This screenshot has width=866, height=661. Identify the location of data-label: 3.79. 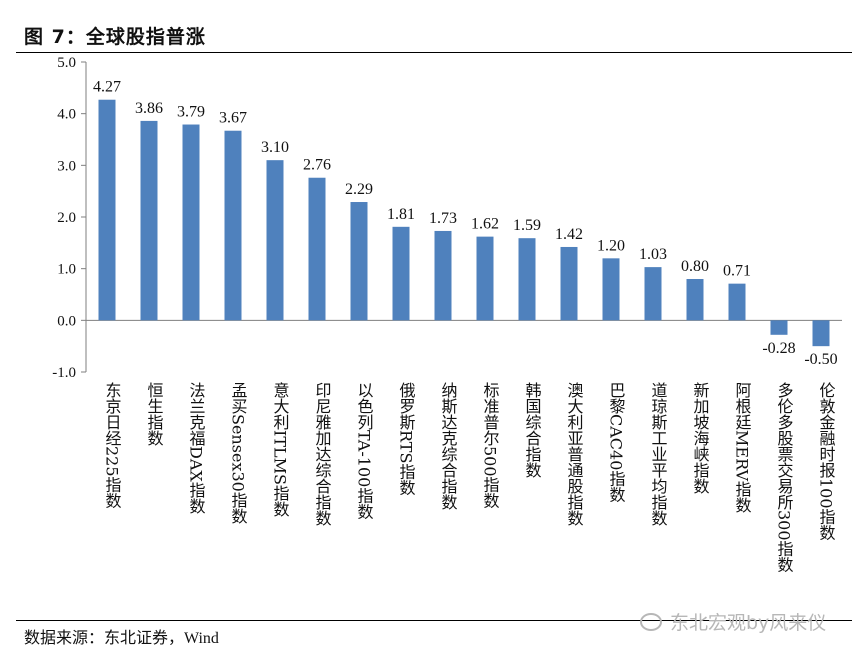
(191, 112).